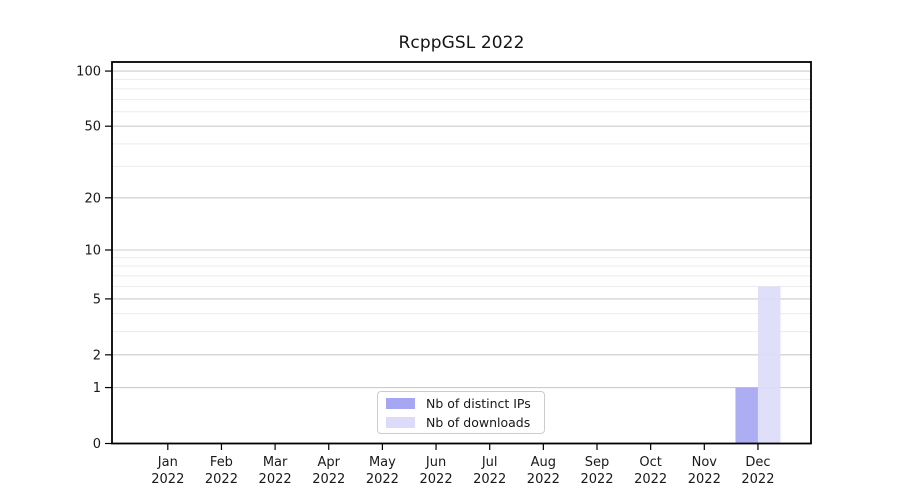 The height and width of the screenshot is (500, 900). Describe the element at coordinates (435, 462) in the screenshot. I see `x-tick-label-month: Jun` at that location.